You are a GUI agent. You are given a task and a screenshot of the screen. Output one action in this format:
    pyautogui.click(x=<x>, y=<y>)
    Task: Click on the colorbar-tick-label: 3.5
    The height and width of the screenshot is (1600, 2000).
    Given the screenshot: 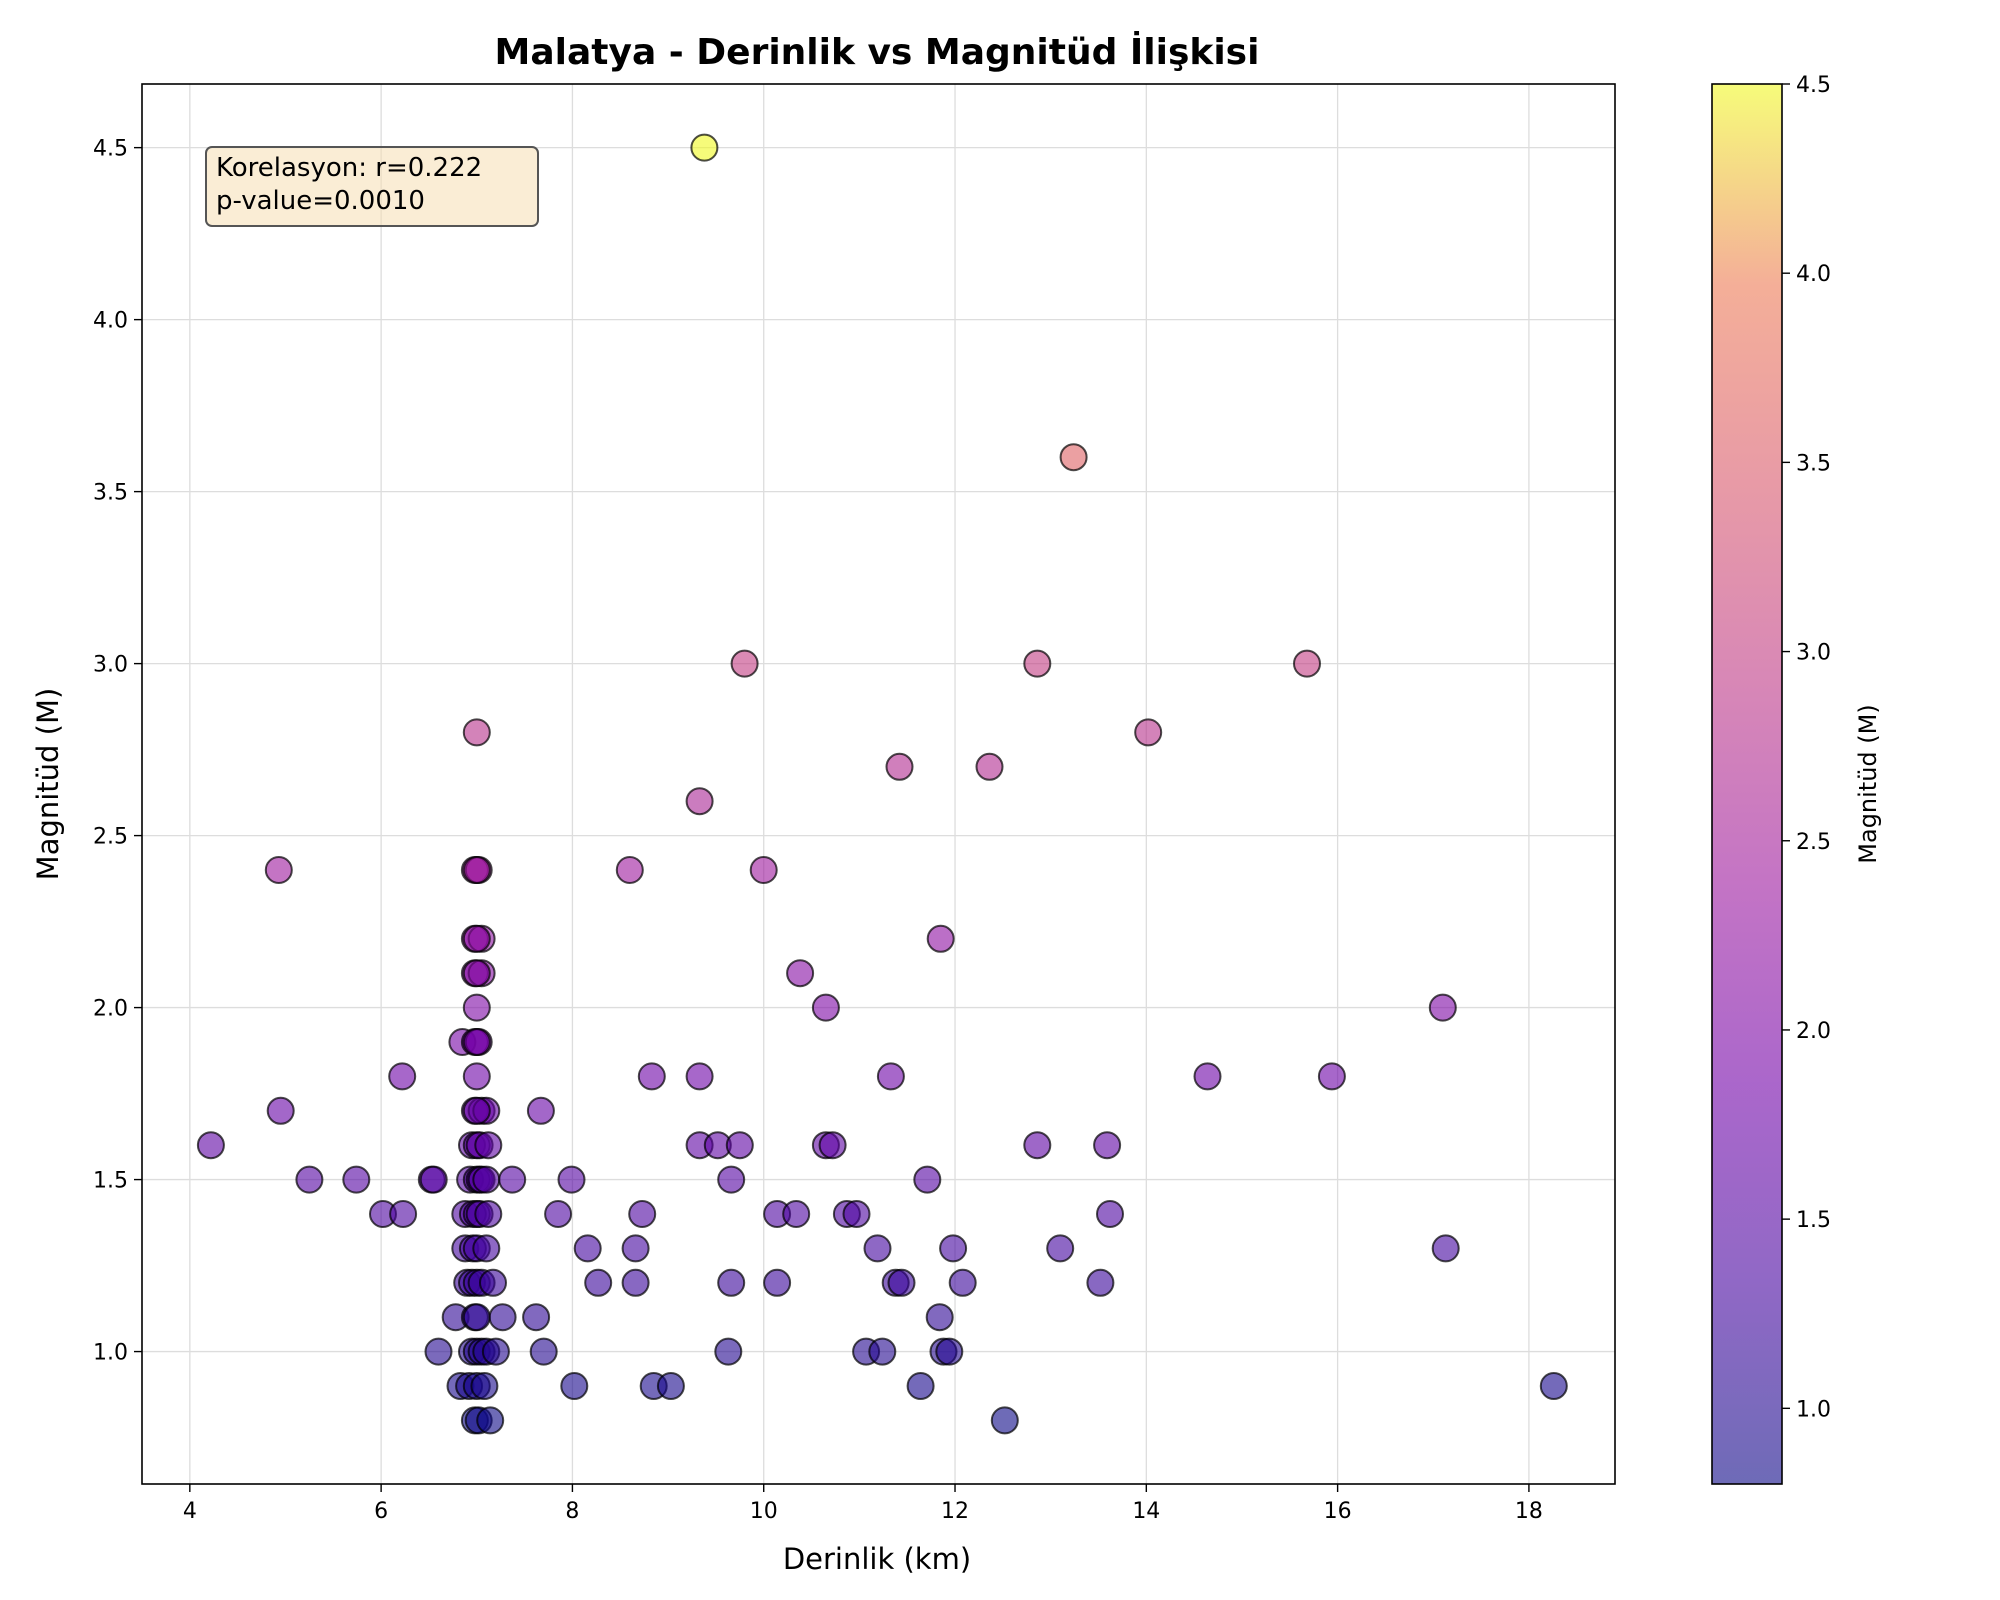 What is the action you would take?
    pyautogui.click(x=1813, y=463)
    